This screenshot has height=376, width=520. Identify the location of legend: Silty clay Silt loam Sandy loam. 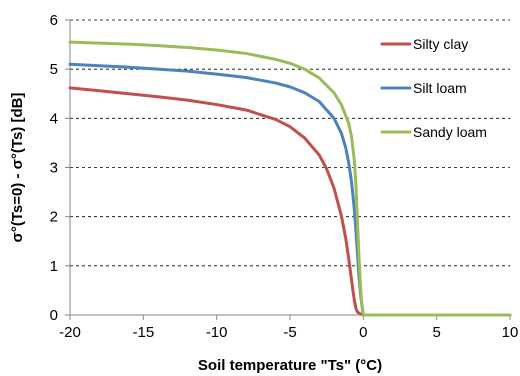
(433, 88).